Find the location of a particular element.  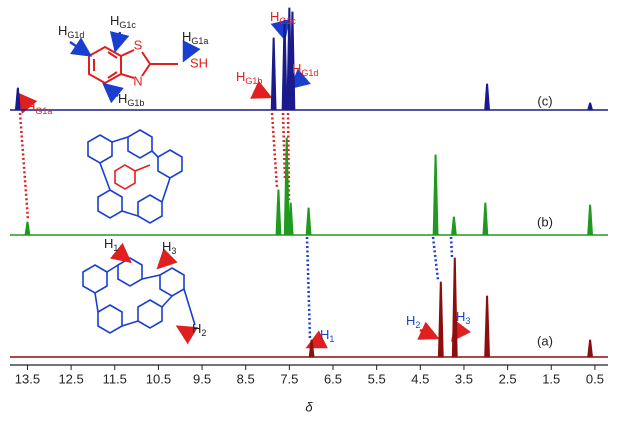

x-axis-label: δ is located at coordinates (309, 406).